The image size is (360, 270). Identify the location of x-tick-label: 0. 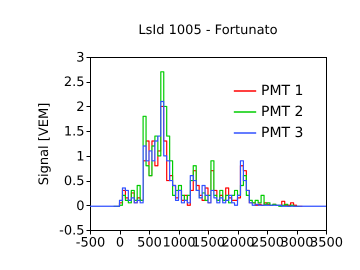
(120, 243).